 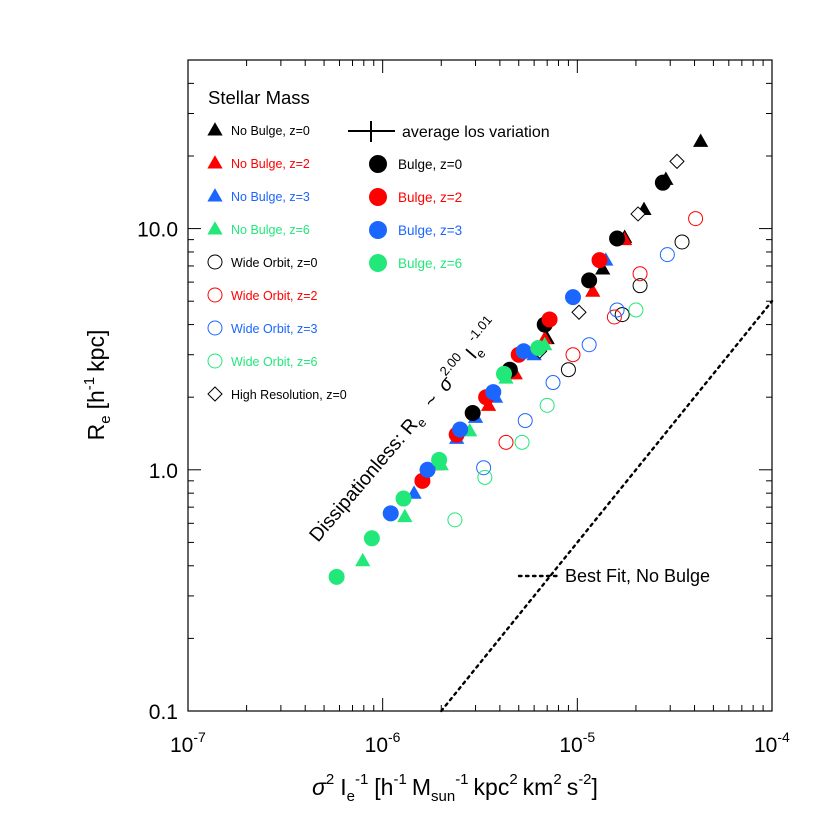 I want to click on legend-label-wide-orbit-z-2: Wide Orbit, z=2, so click(x=274, y=296).